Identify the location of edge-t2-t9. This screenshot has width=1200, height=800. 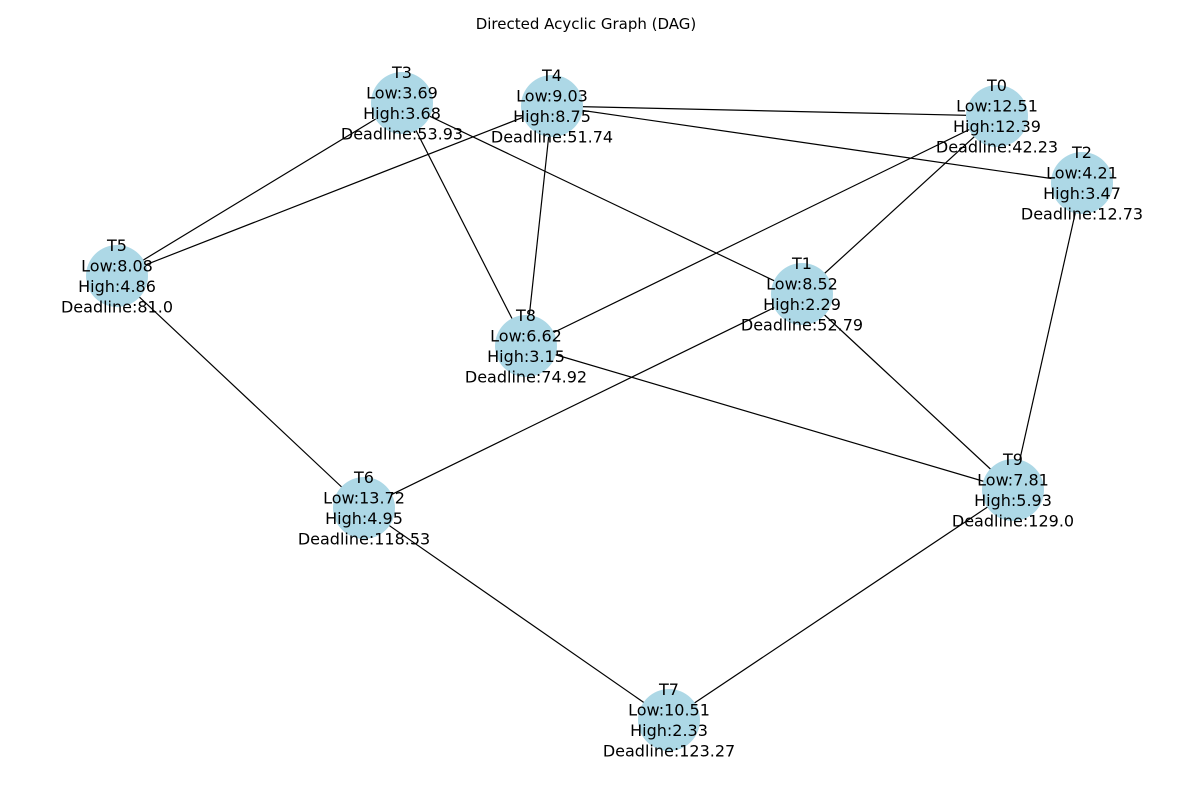
(1047, 336).